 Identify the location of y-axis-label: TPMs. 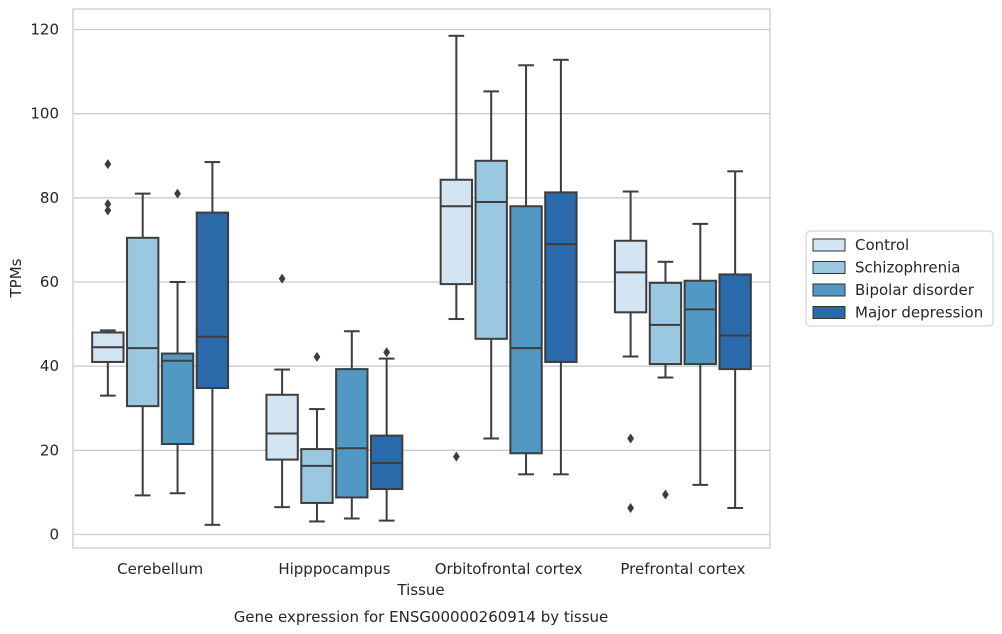
(16, 278).